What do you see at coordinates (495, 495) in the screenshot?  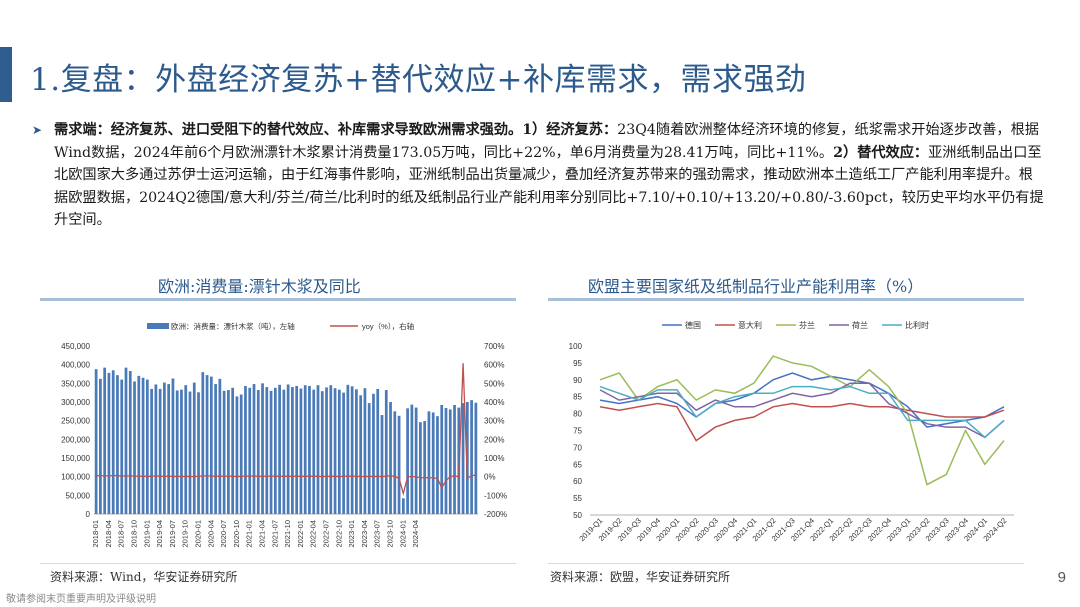 I see `right-y-tick: -100%` at bounding box center [495, 495].